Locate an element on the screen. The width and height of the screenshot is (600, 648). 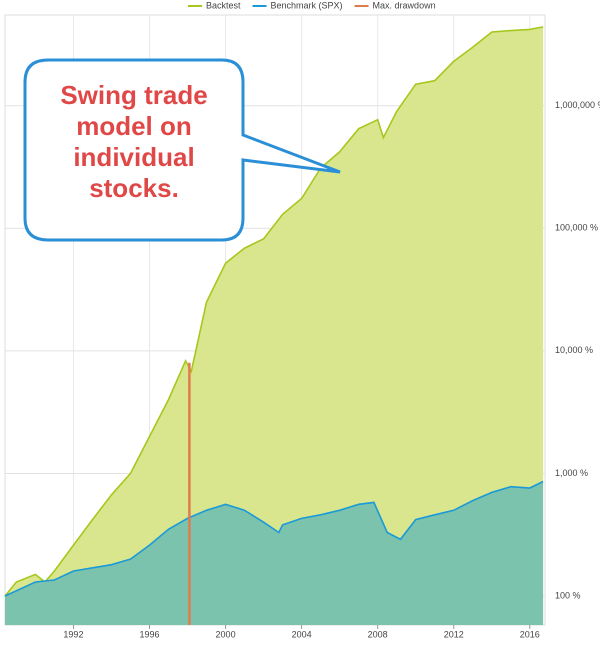
y-tick-label: 10,000 % is located at coordinates (574, 350).